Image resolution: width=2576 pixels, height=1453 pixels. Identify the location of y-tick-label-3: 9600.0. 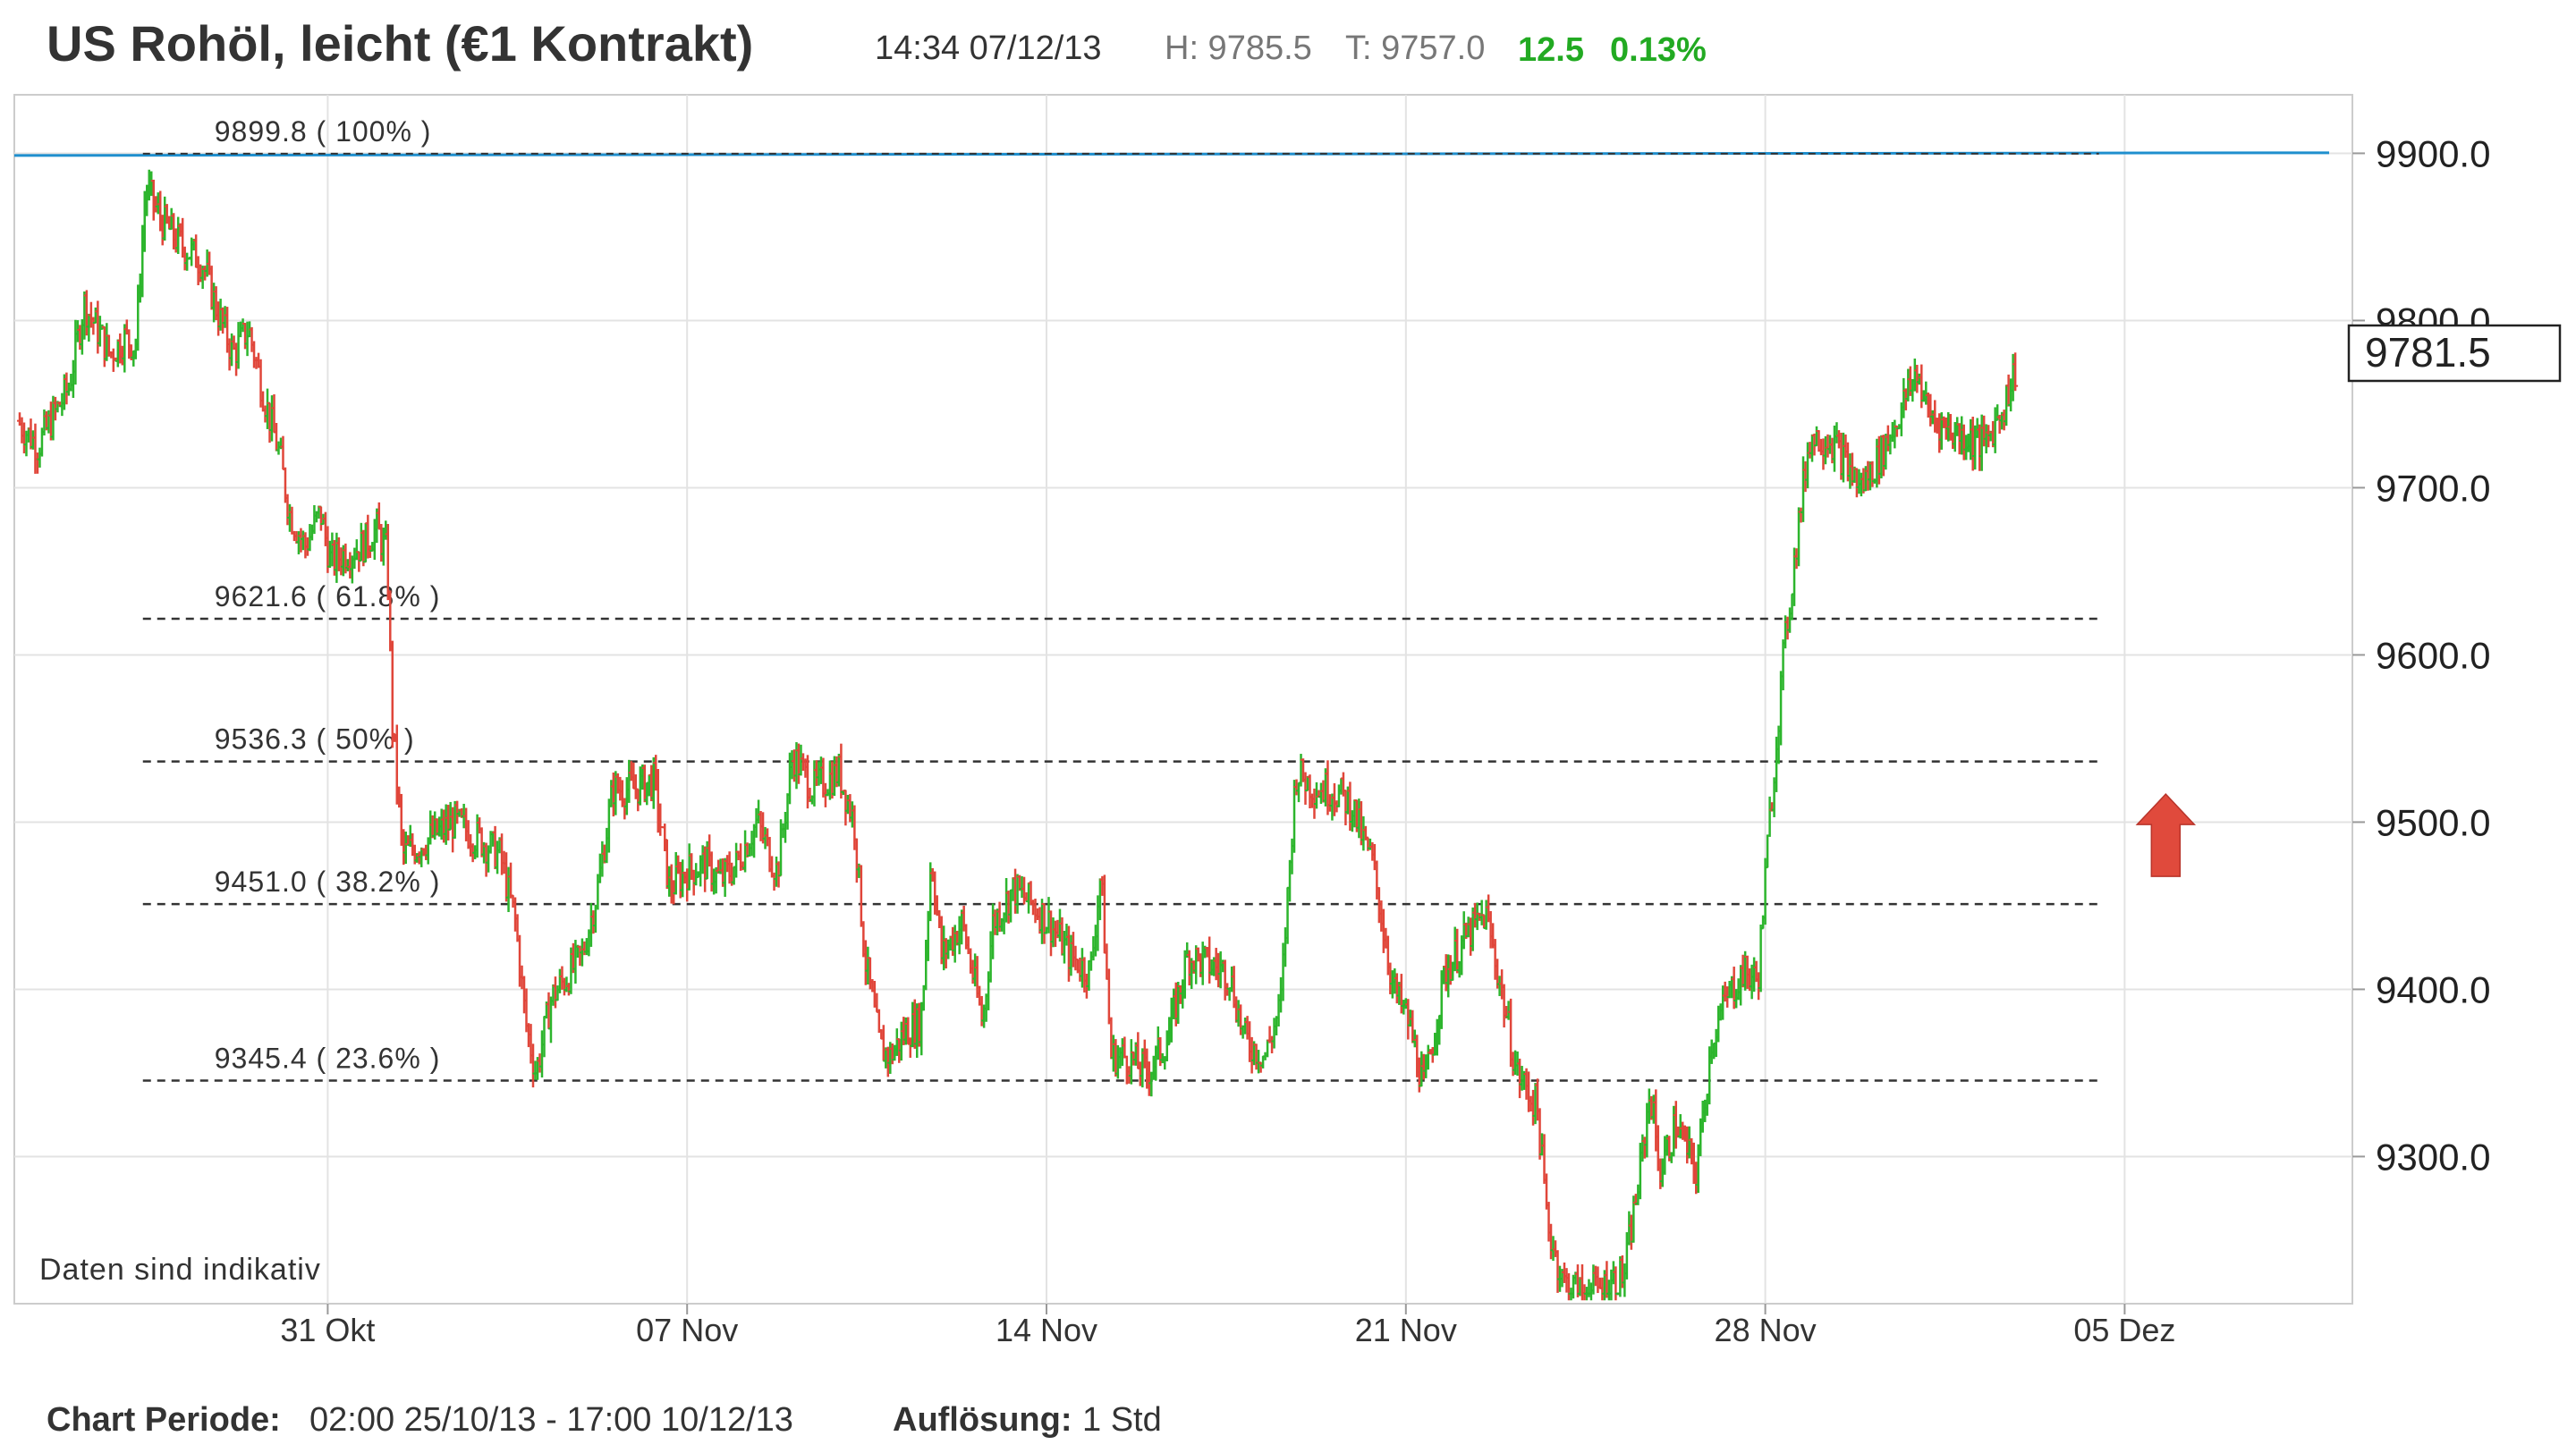
(2433, 655).